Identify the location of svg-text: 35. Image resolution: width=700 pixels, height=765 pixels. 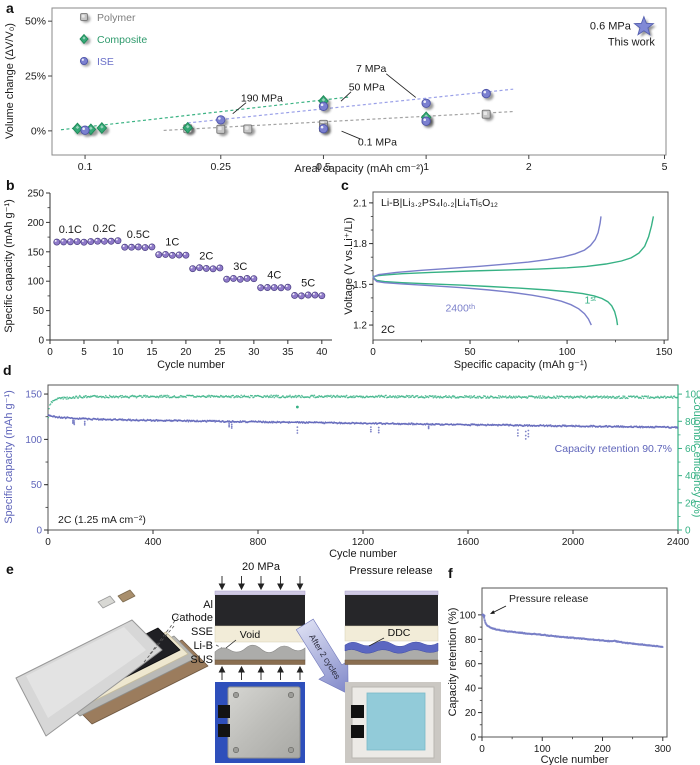
(288, 352).